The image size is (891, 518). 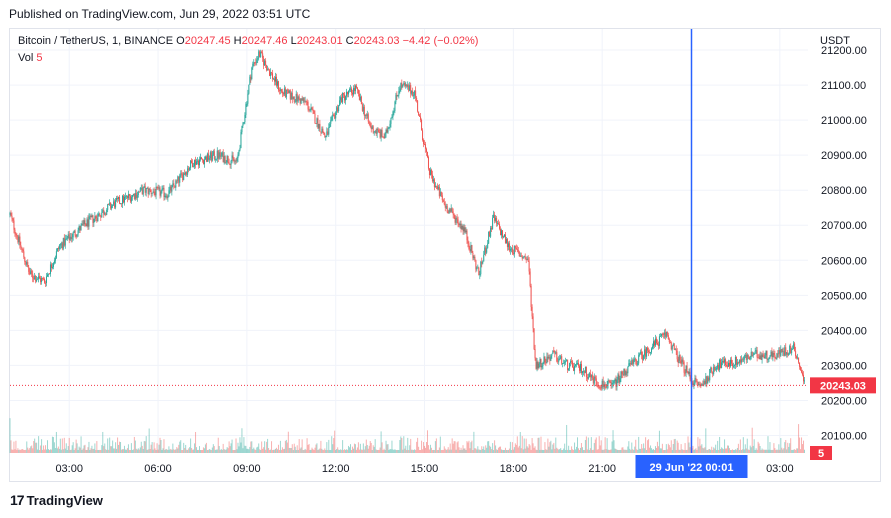 I want to click on footer-brand: 17 TradingView, so click(x=56, y=500).